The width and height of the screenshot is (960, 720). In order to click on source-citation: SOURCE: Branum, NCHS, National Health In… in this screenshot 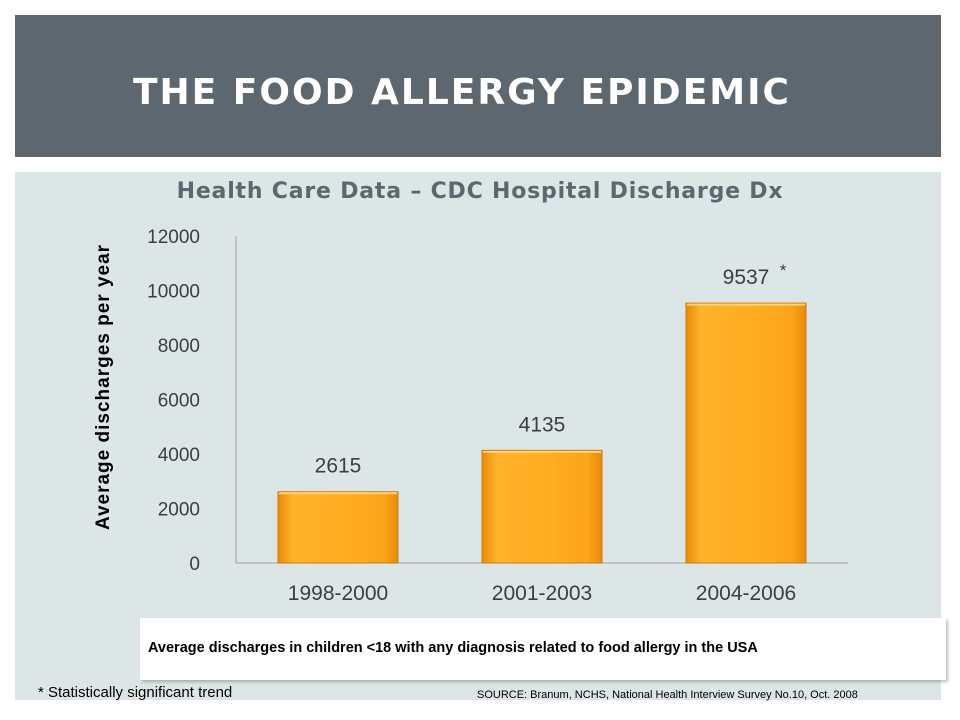, I will do `click(667, 695)`.